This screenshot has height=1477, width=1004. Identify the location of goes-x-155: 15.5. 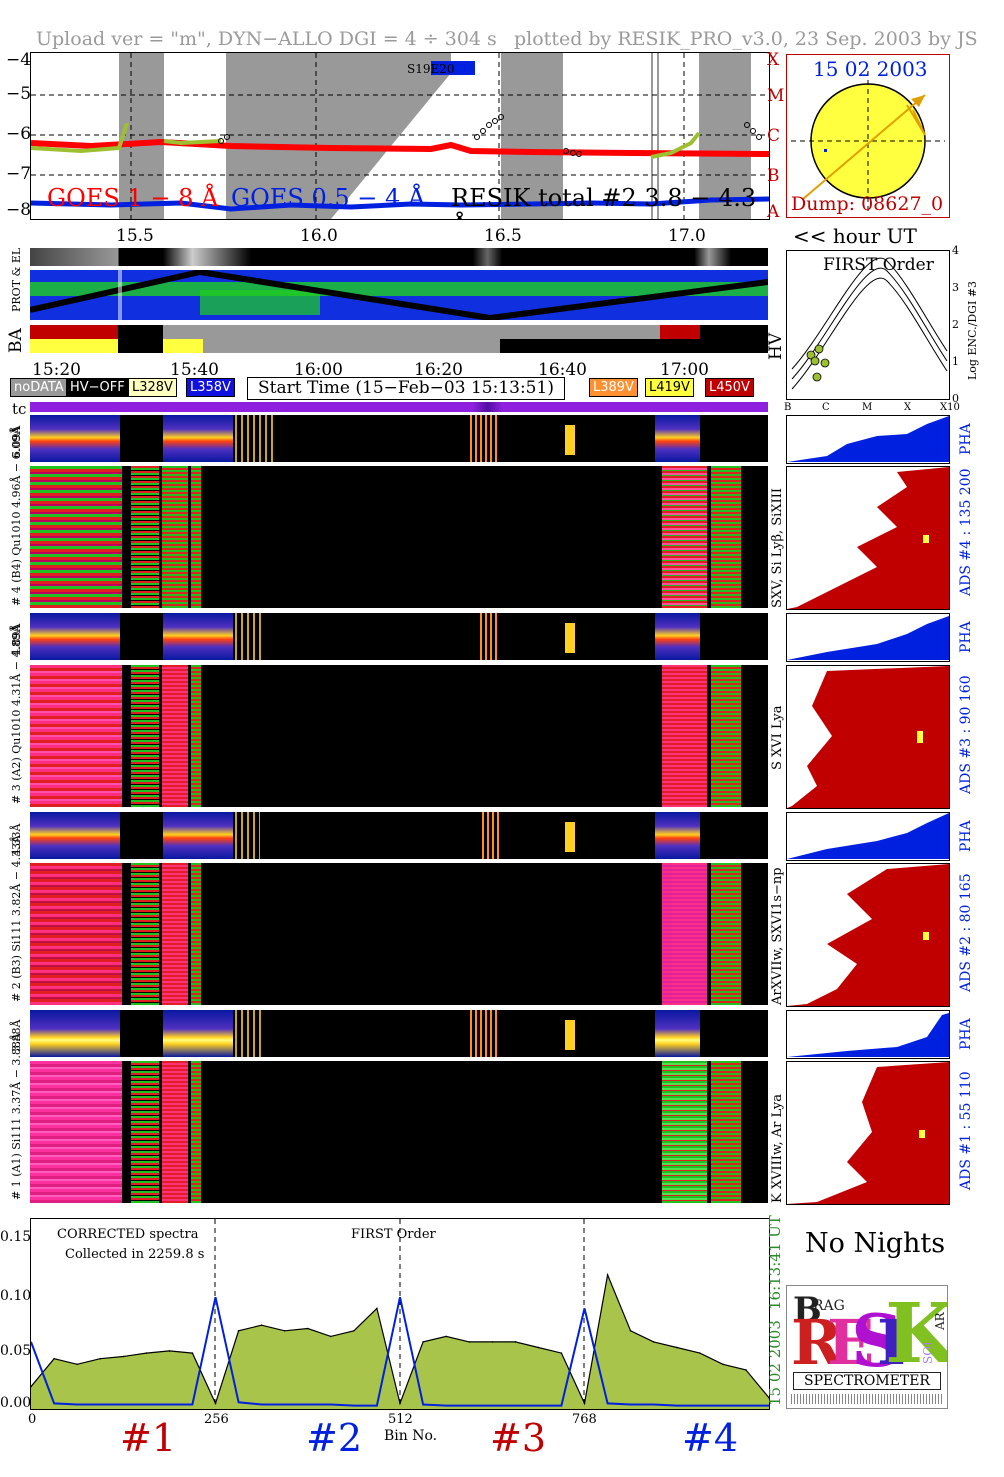
(135, 236).